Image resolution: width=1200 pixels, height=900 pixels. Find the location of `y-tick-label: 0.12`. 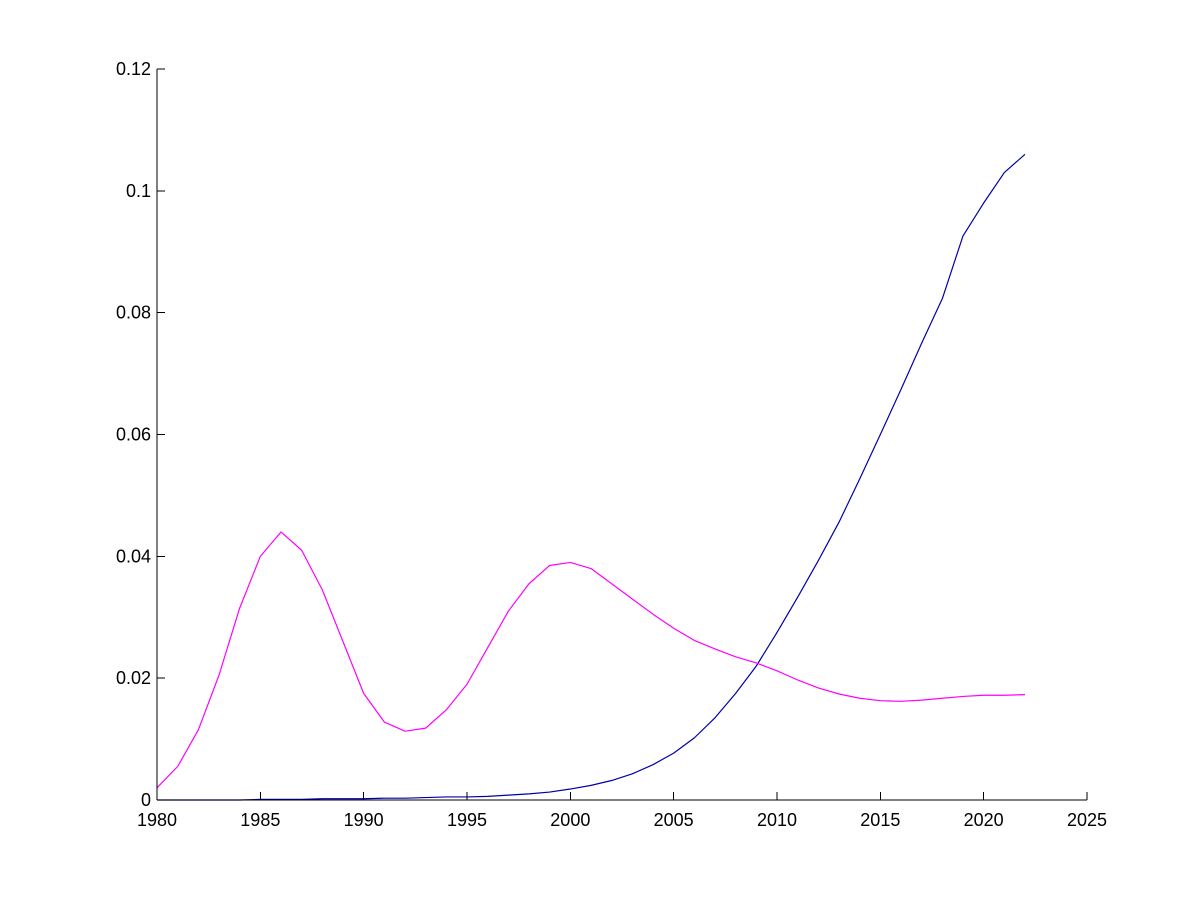

y-tick-label: 0.12 is located at coordinates (133, 69).